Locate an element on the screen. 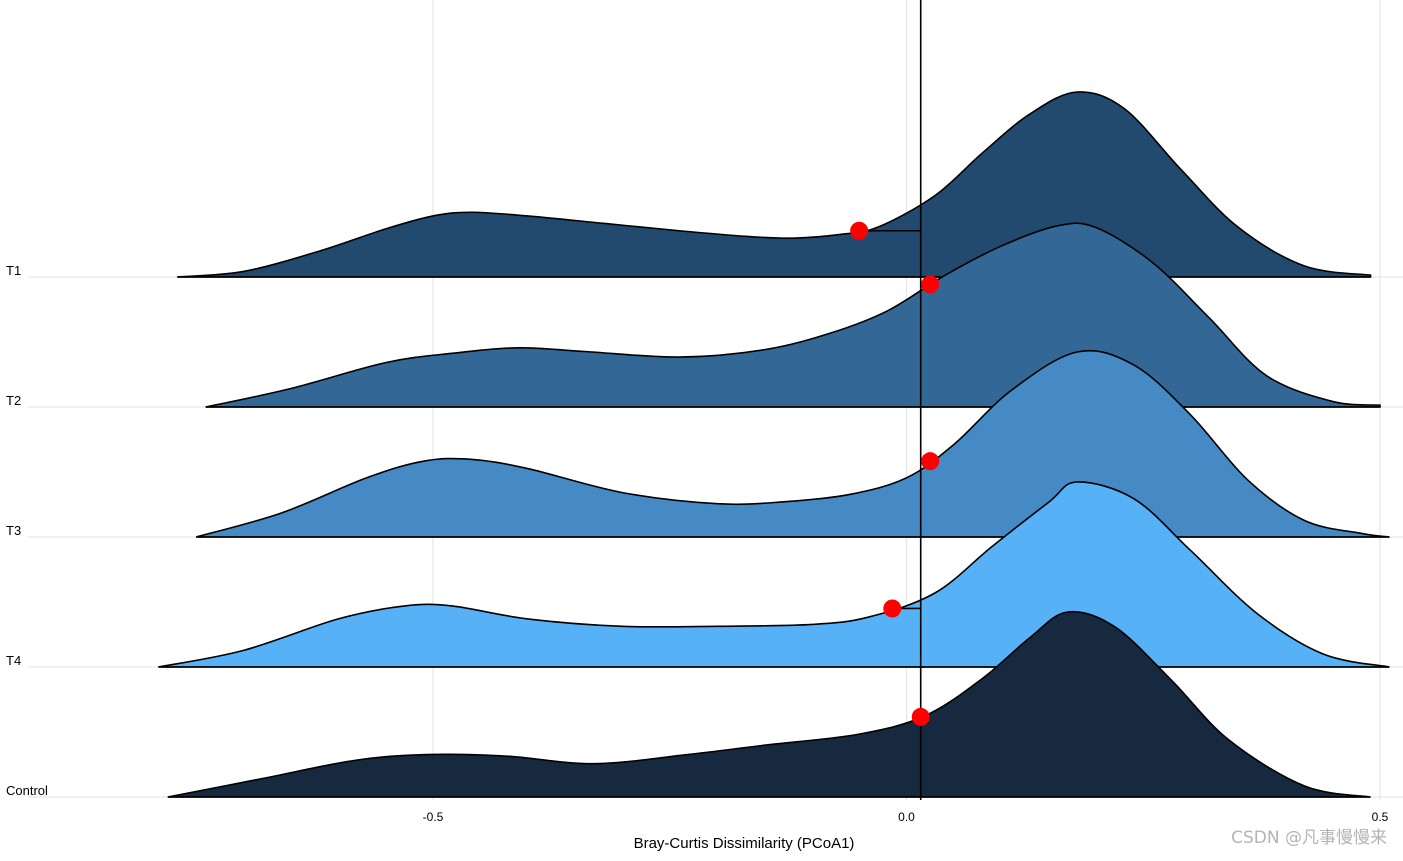 Image resolution: width=1403 pixels, height=861 pixels. row-label: T3 is located at coordinates (13, 530).